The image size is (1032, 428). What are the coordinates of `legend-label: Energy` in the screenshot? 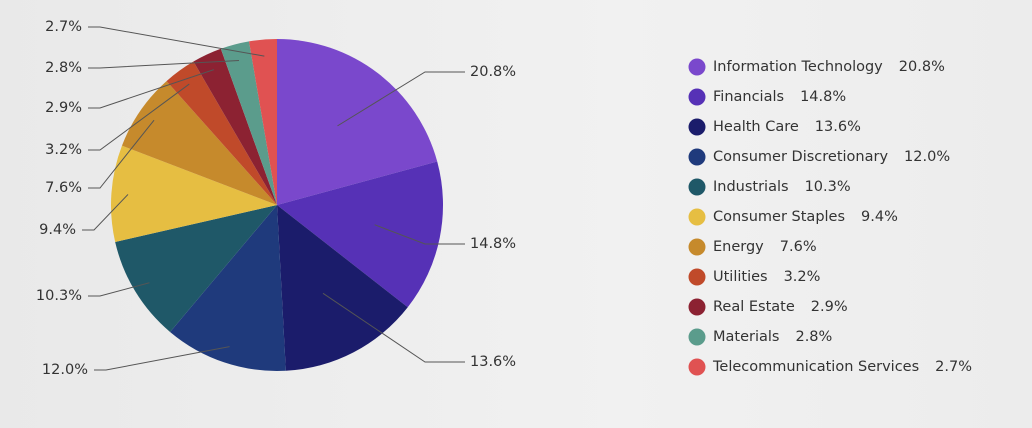 It's located at (738, 247).